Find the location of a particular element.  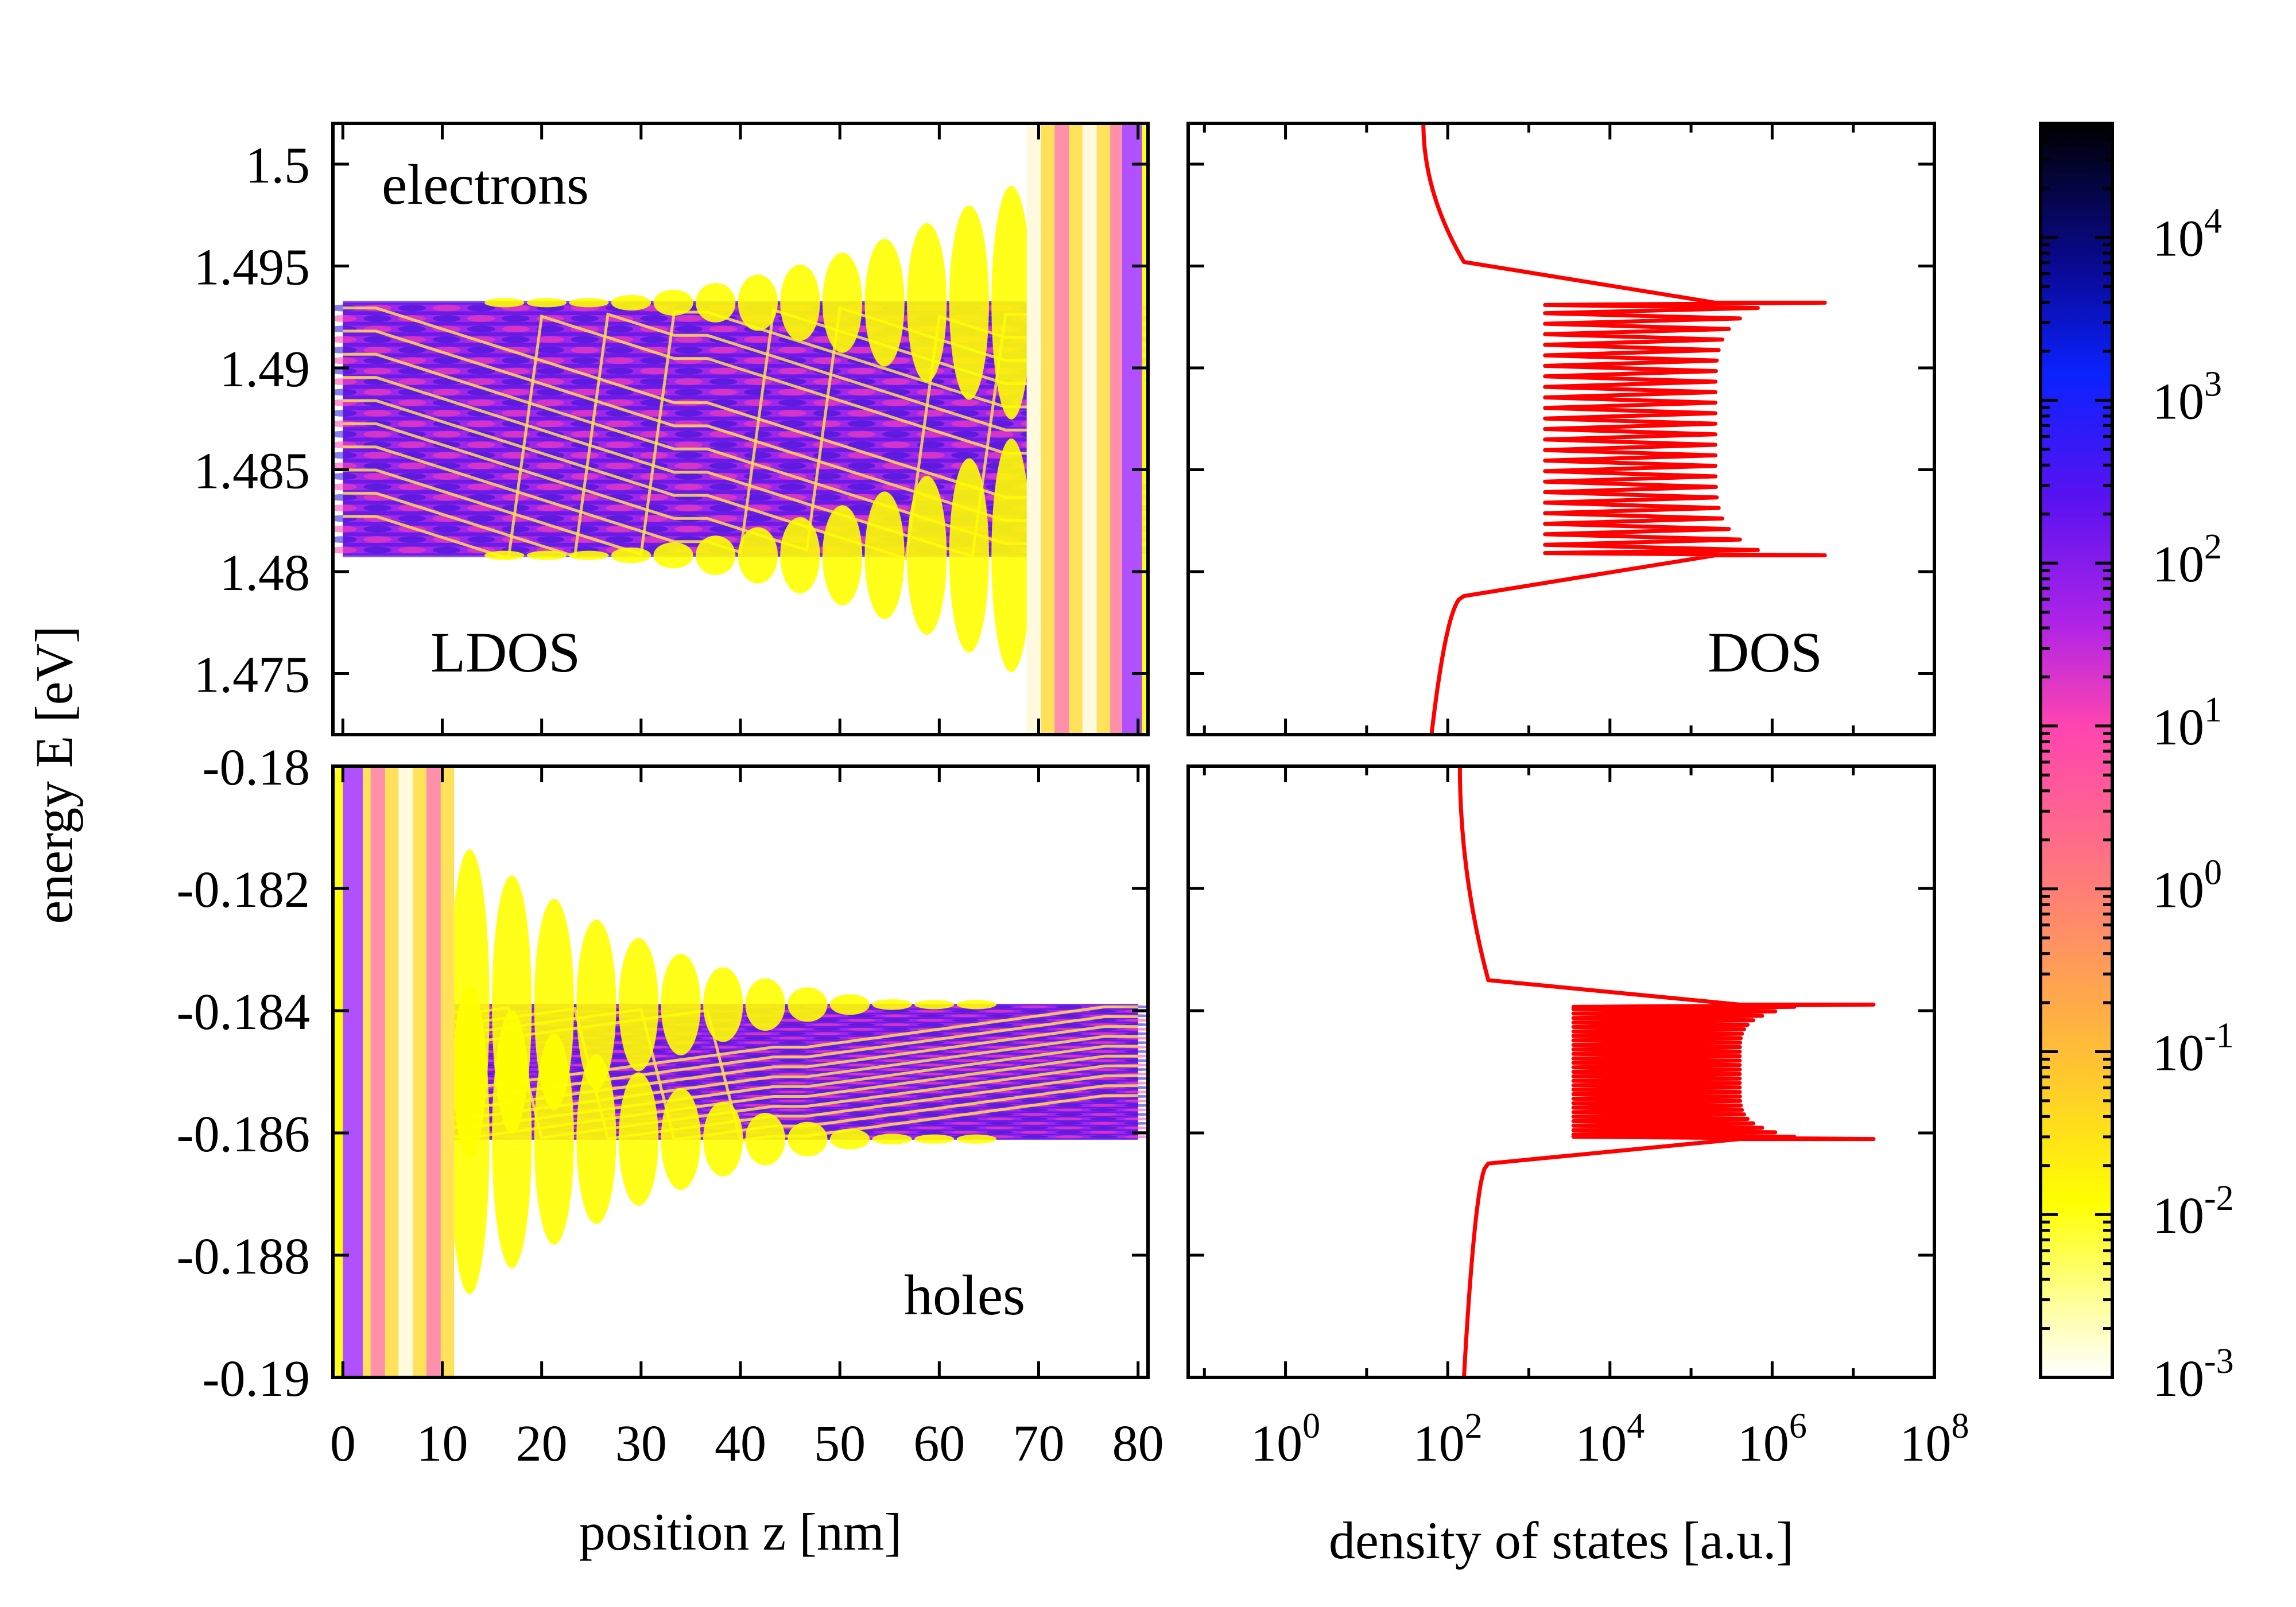

colorbar-gradient is located at coordinates (2076, 750).